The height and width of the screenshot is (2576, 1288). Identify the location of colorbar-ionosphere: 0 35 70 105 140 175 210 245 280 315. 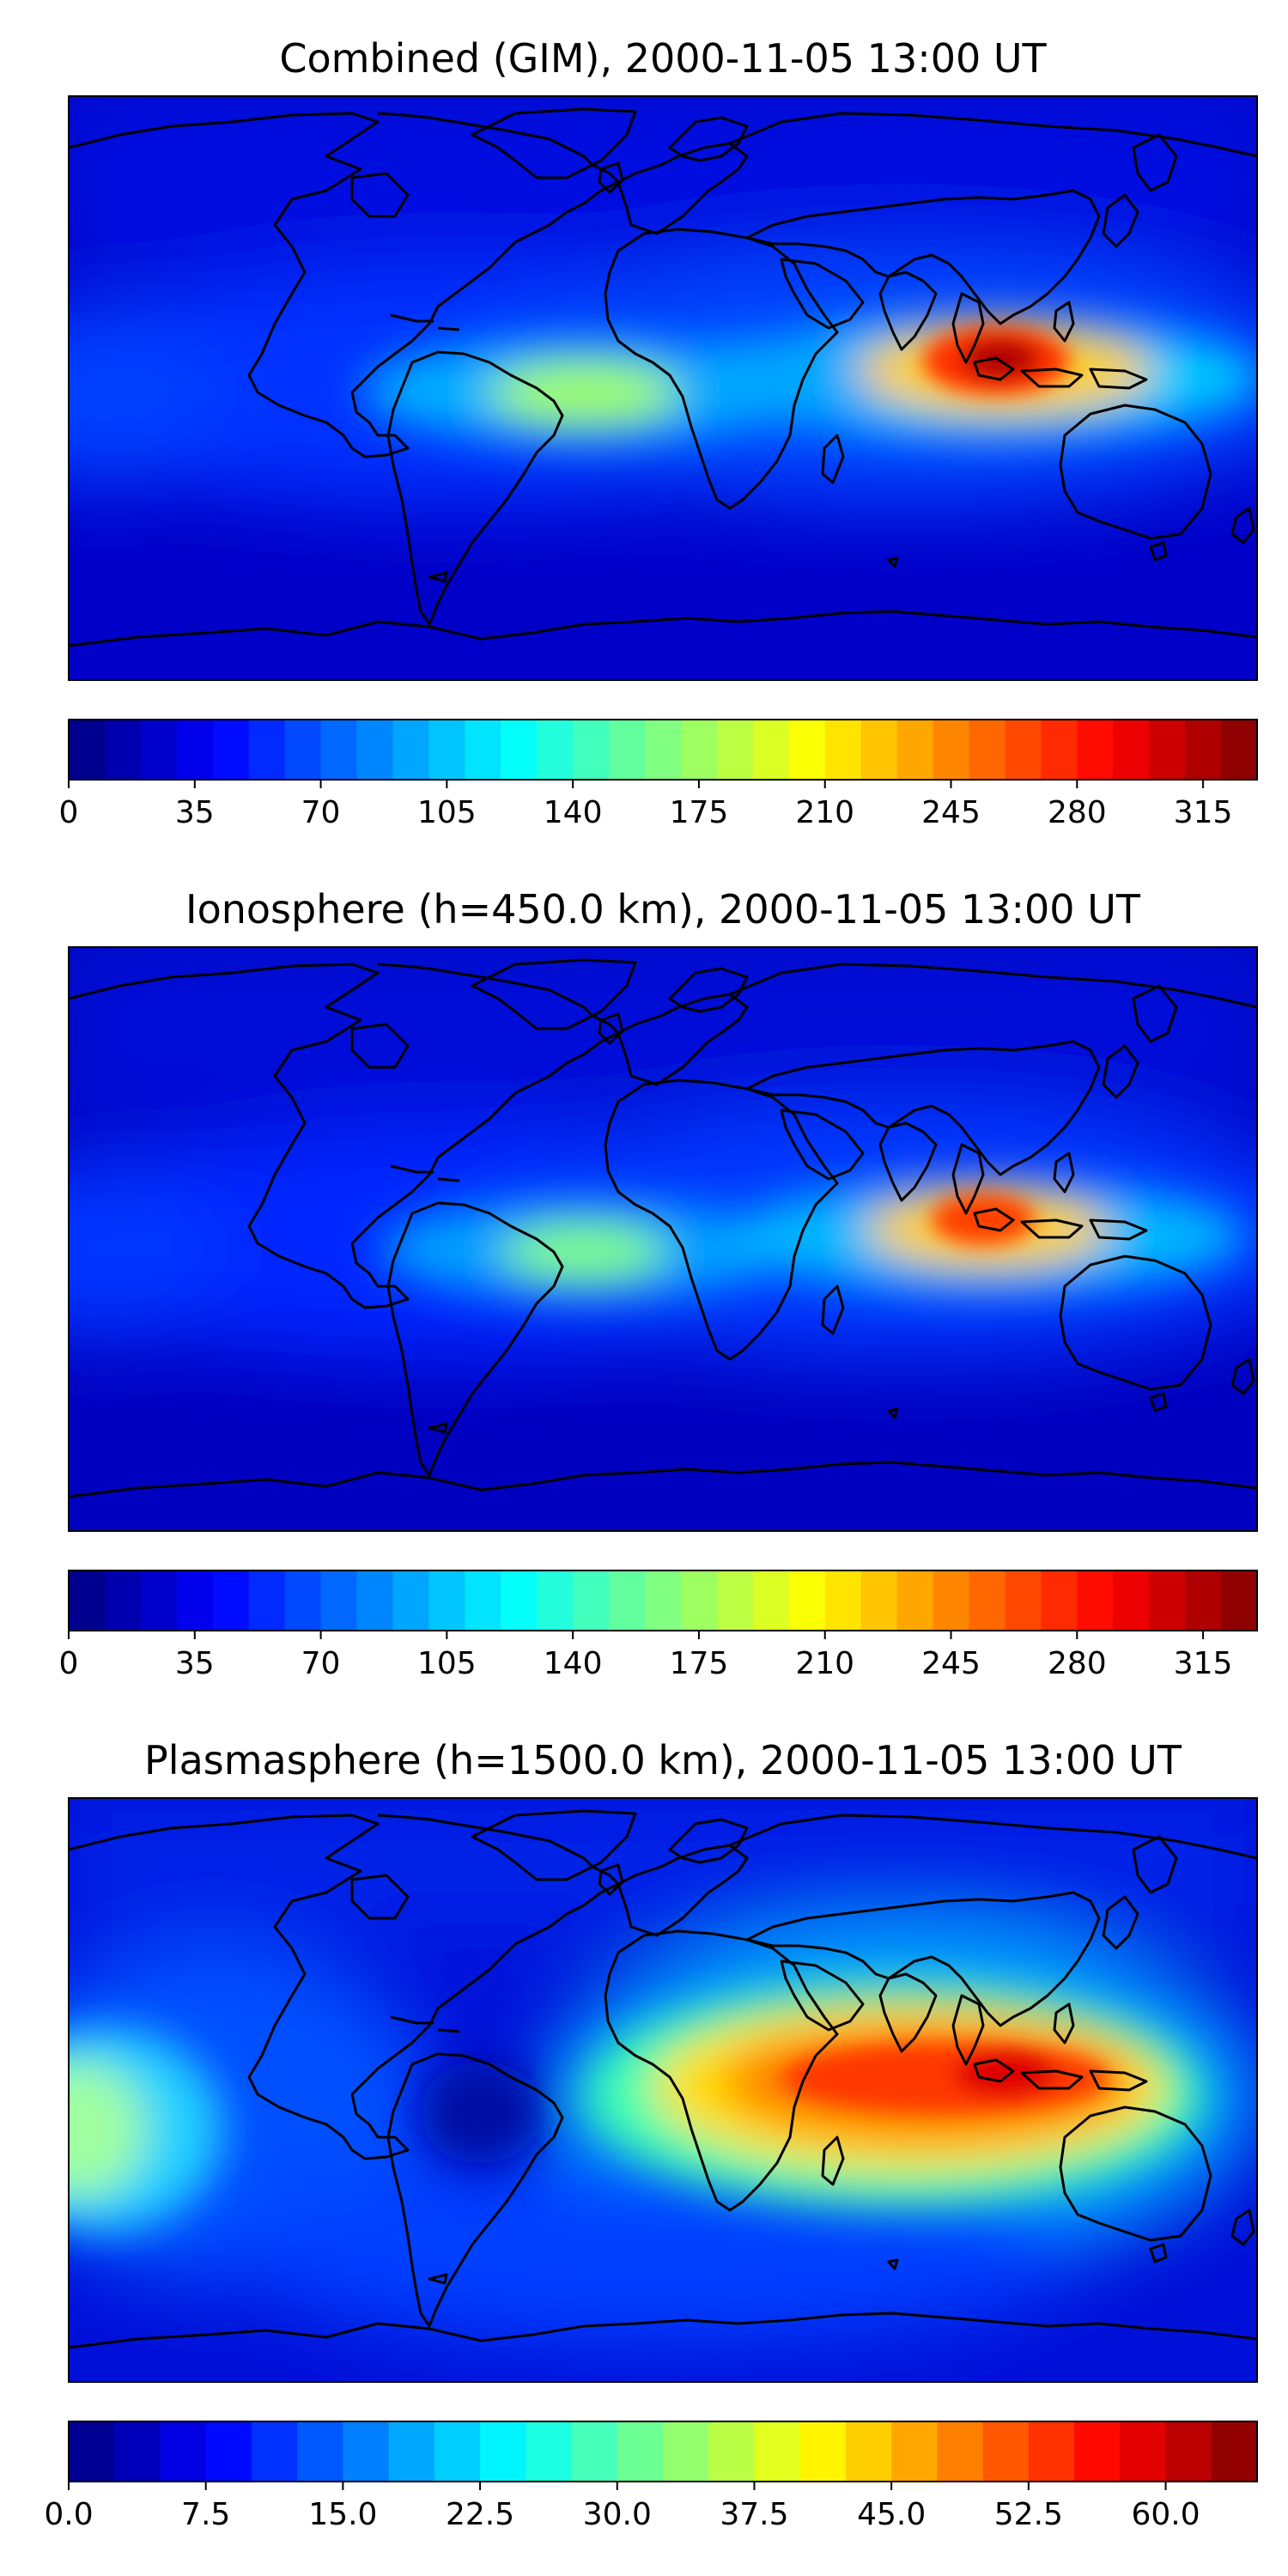
(658, 1625).